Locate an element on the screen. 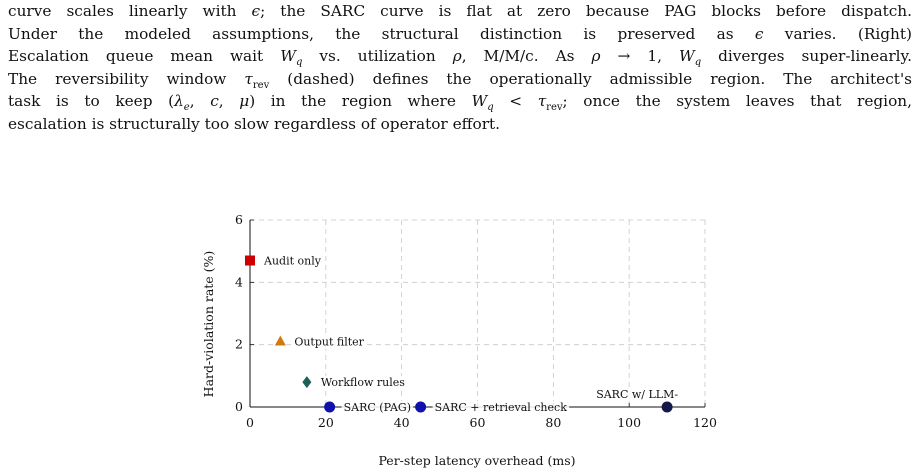  x-tick-label: 80 is located at coordinates (553, 422).